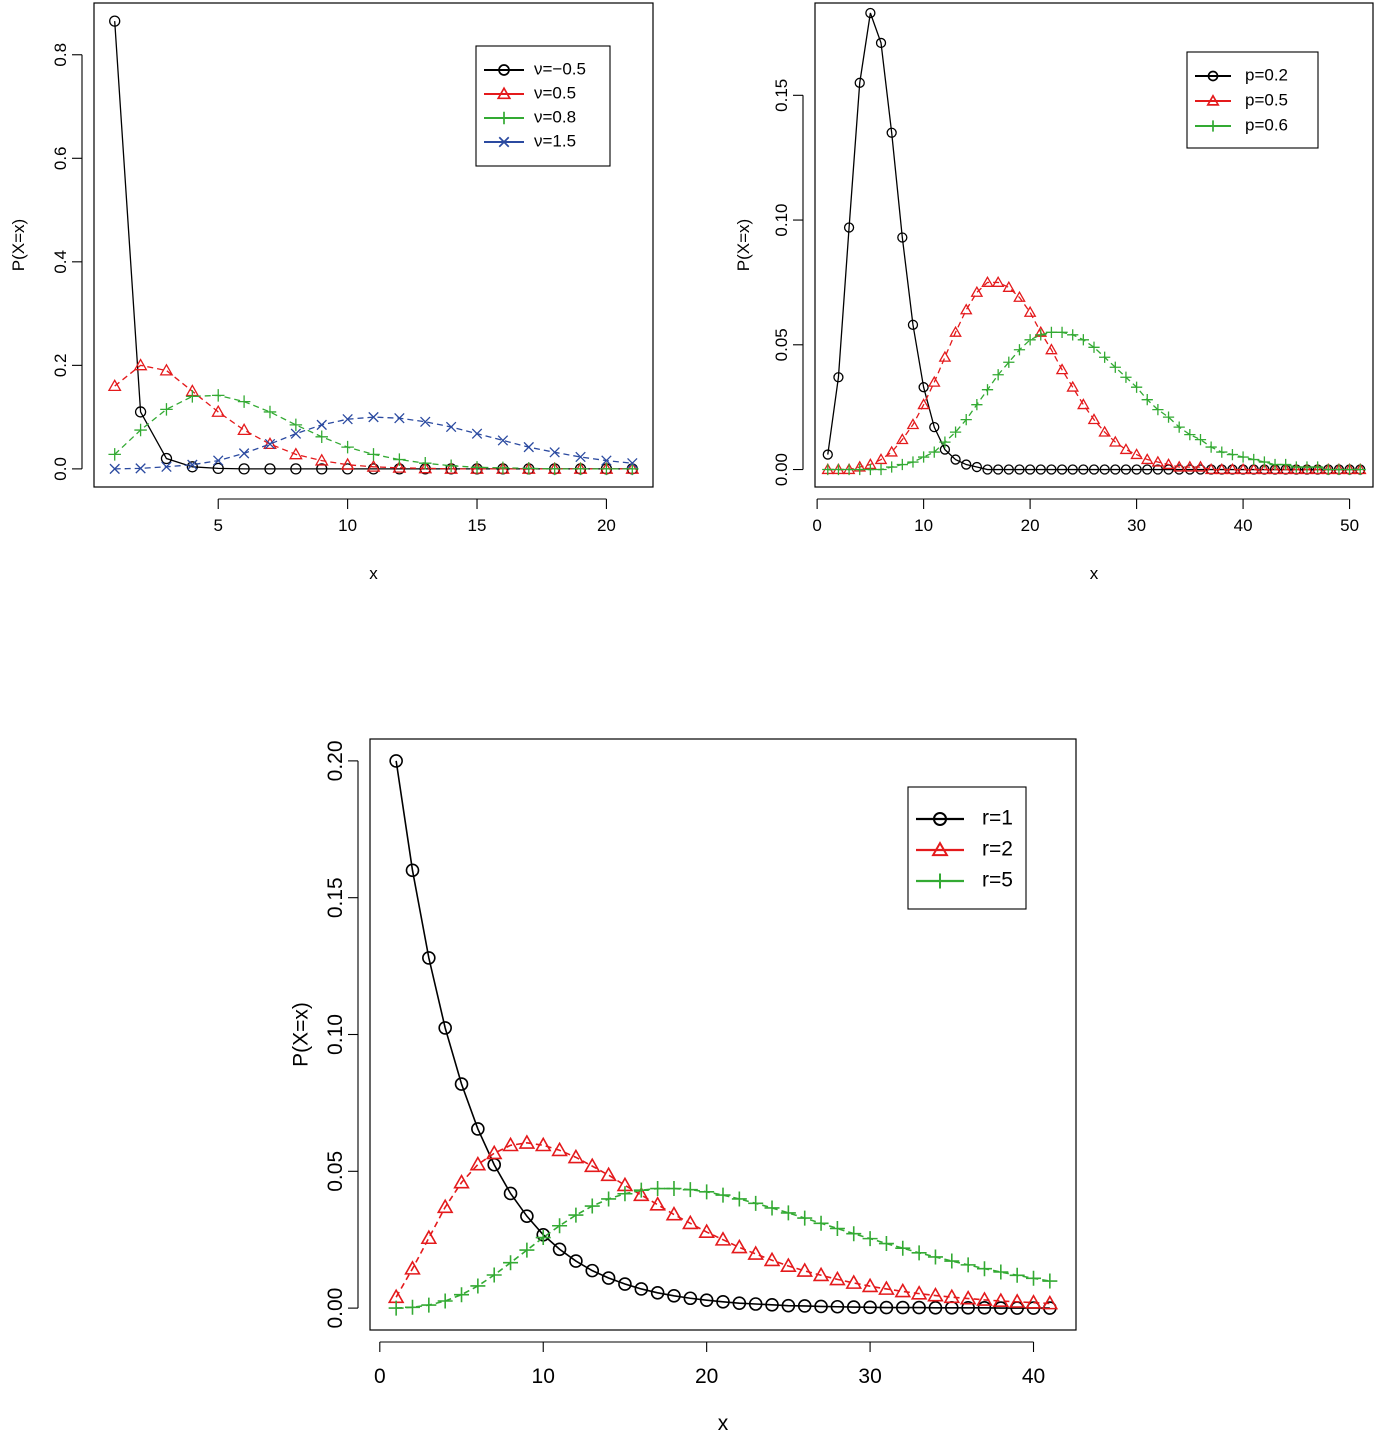  I want to click on x-tick-label: 5, so click(217, 525).